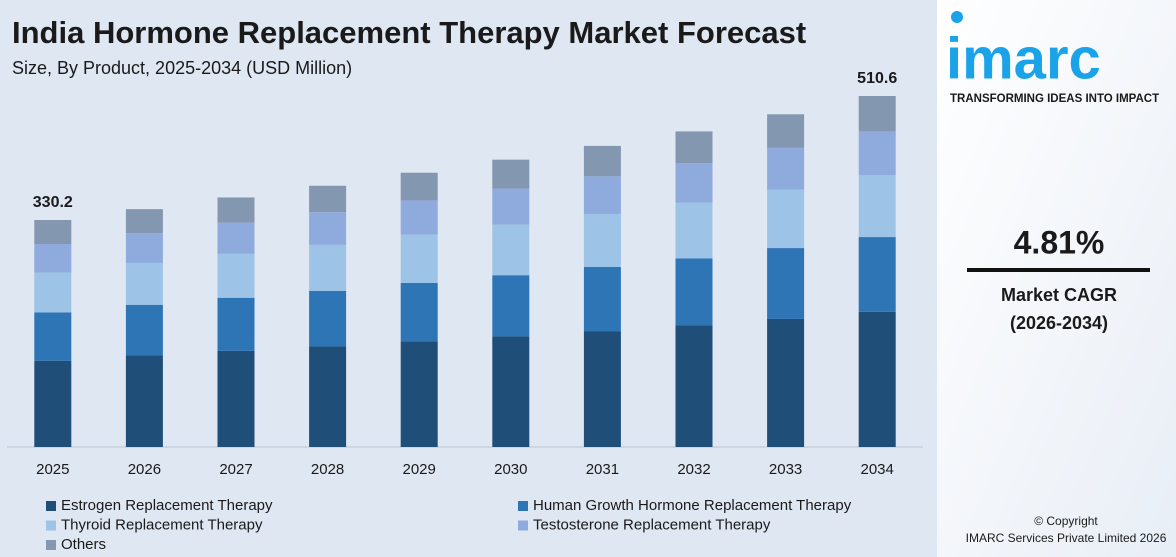  What do you see at coordinates (602, 469) in the screenshot?
I see `x-tick-label: 2031` at bounding box center [602, 469].